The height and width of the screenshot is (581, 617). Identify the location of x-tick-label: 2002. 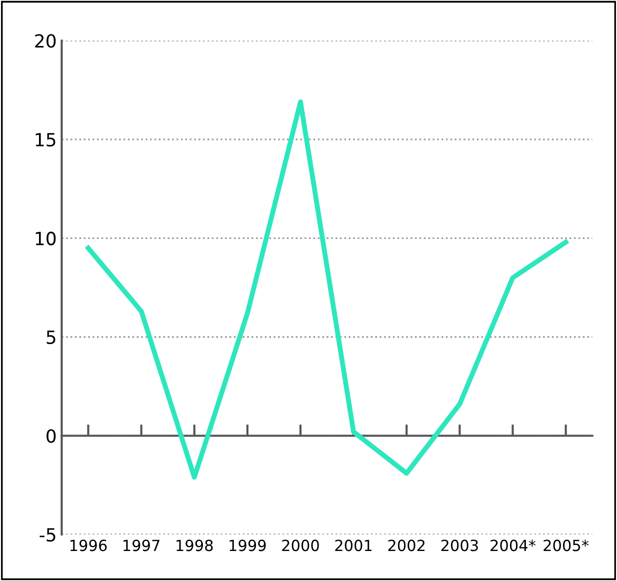
(406, 546).